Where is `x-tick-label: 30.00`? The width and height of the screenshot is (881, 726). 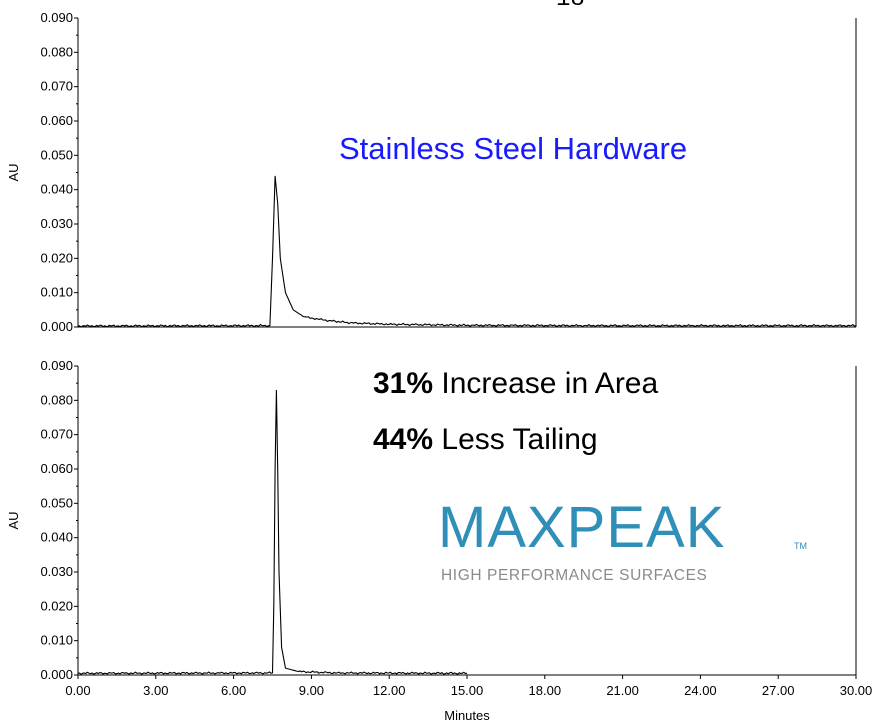
x-tick-label: 30.00 is located at coordinates (856, 690).